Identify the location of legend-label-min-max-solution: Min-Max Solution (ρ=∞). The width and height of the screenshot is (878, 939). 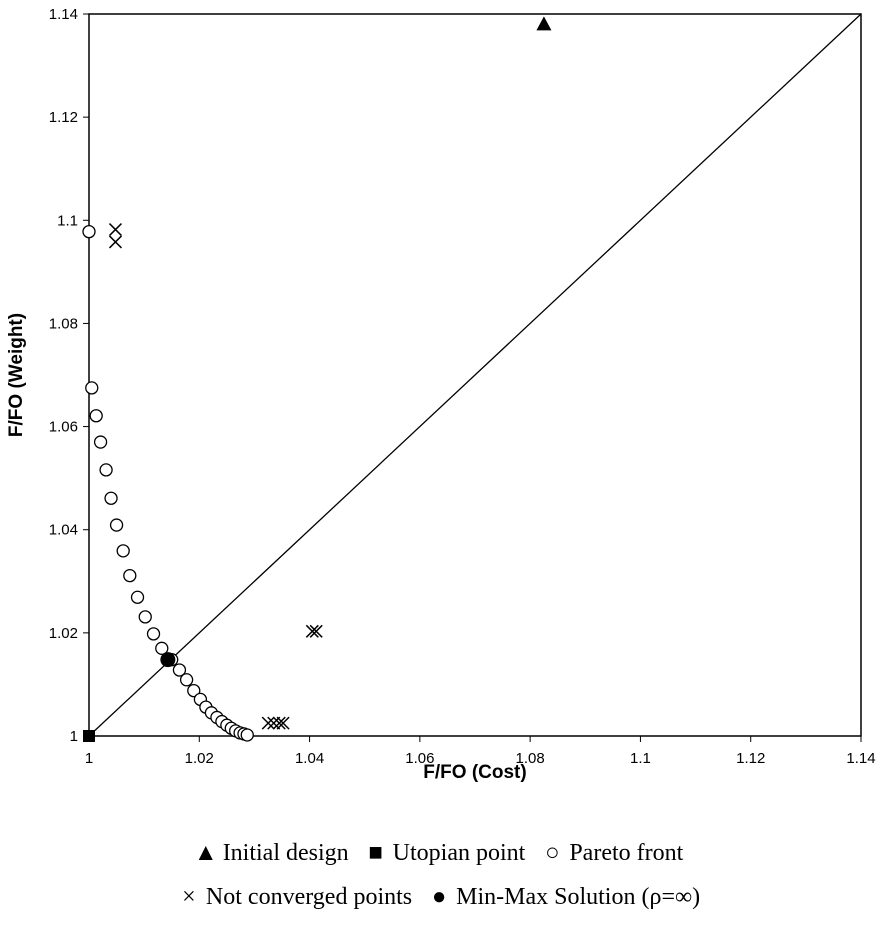
(578, 897).